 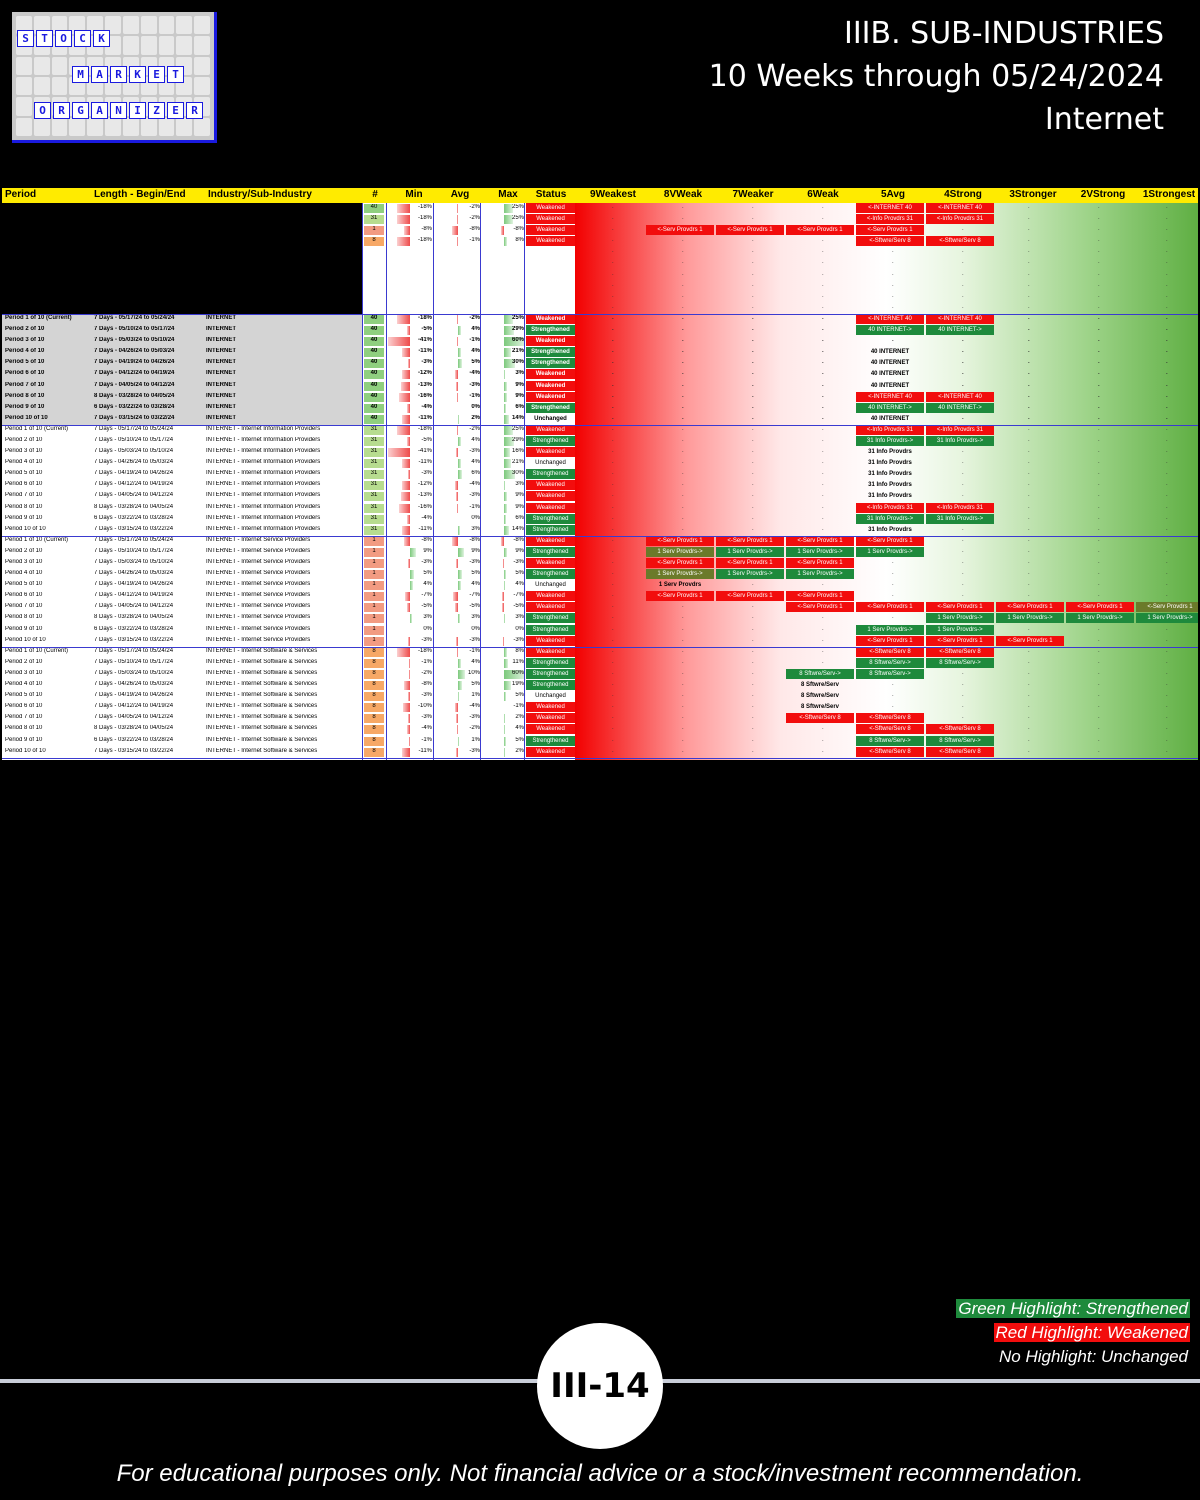 I want to click on legend-strengthened: Green Highlight: Strengthened, so click(x=1073, y=1308).